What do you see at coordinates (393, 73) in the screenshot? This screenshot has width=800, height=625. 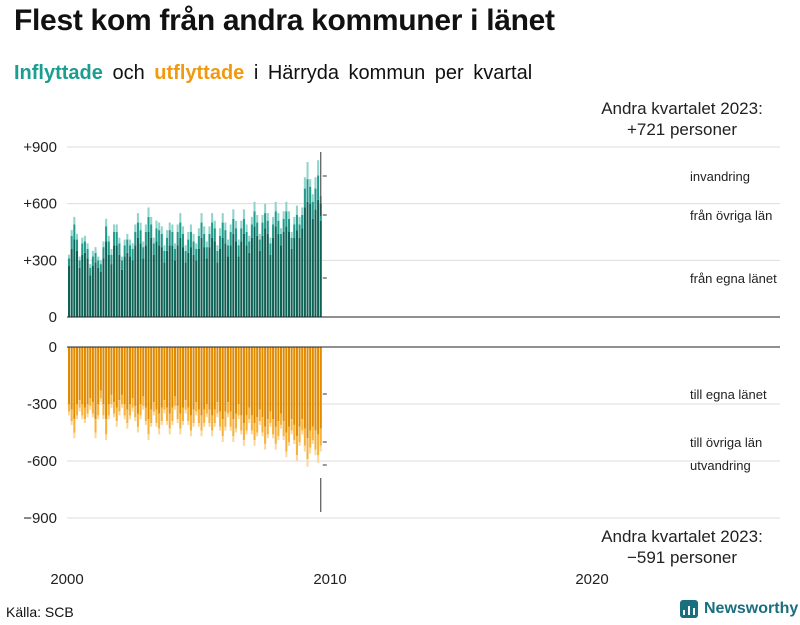 I see `subtitle-rest: i Härryda kommun per kvartal` at bounding box center [393, 73].